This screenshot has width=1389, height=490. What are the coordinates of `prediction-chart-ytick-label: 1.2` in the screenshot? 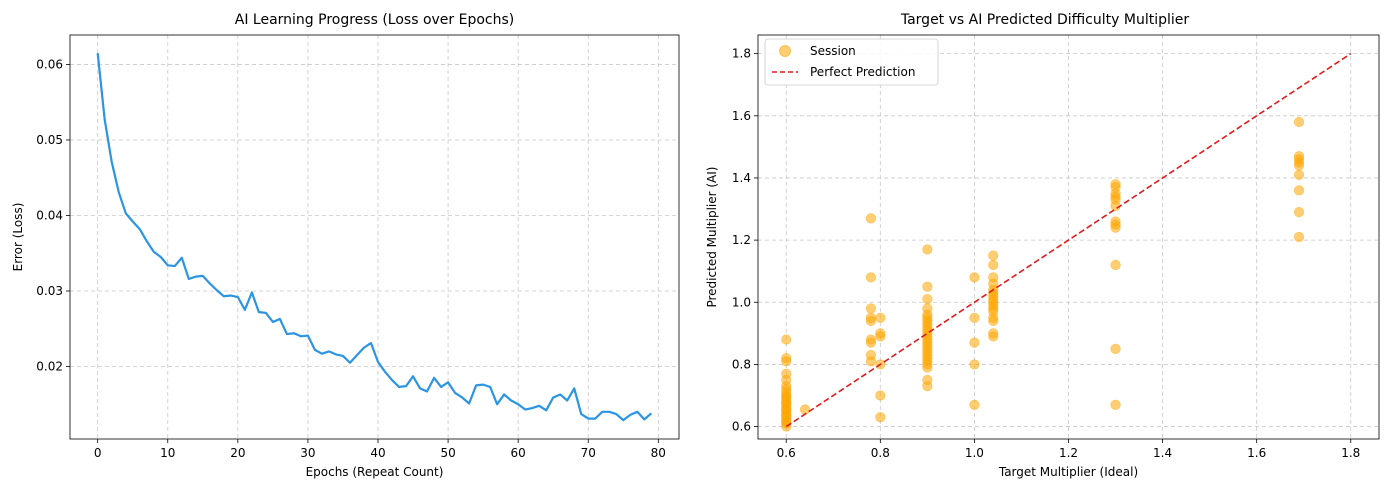 It's located at (741, 240).